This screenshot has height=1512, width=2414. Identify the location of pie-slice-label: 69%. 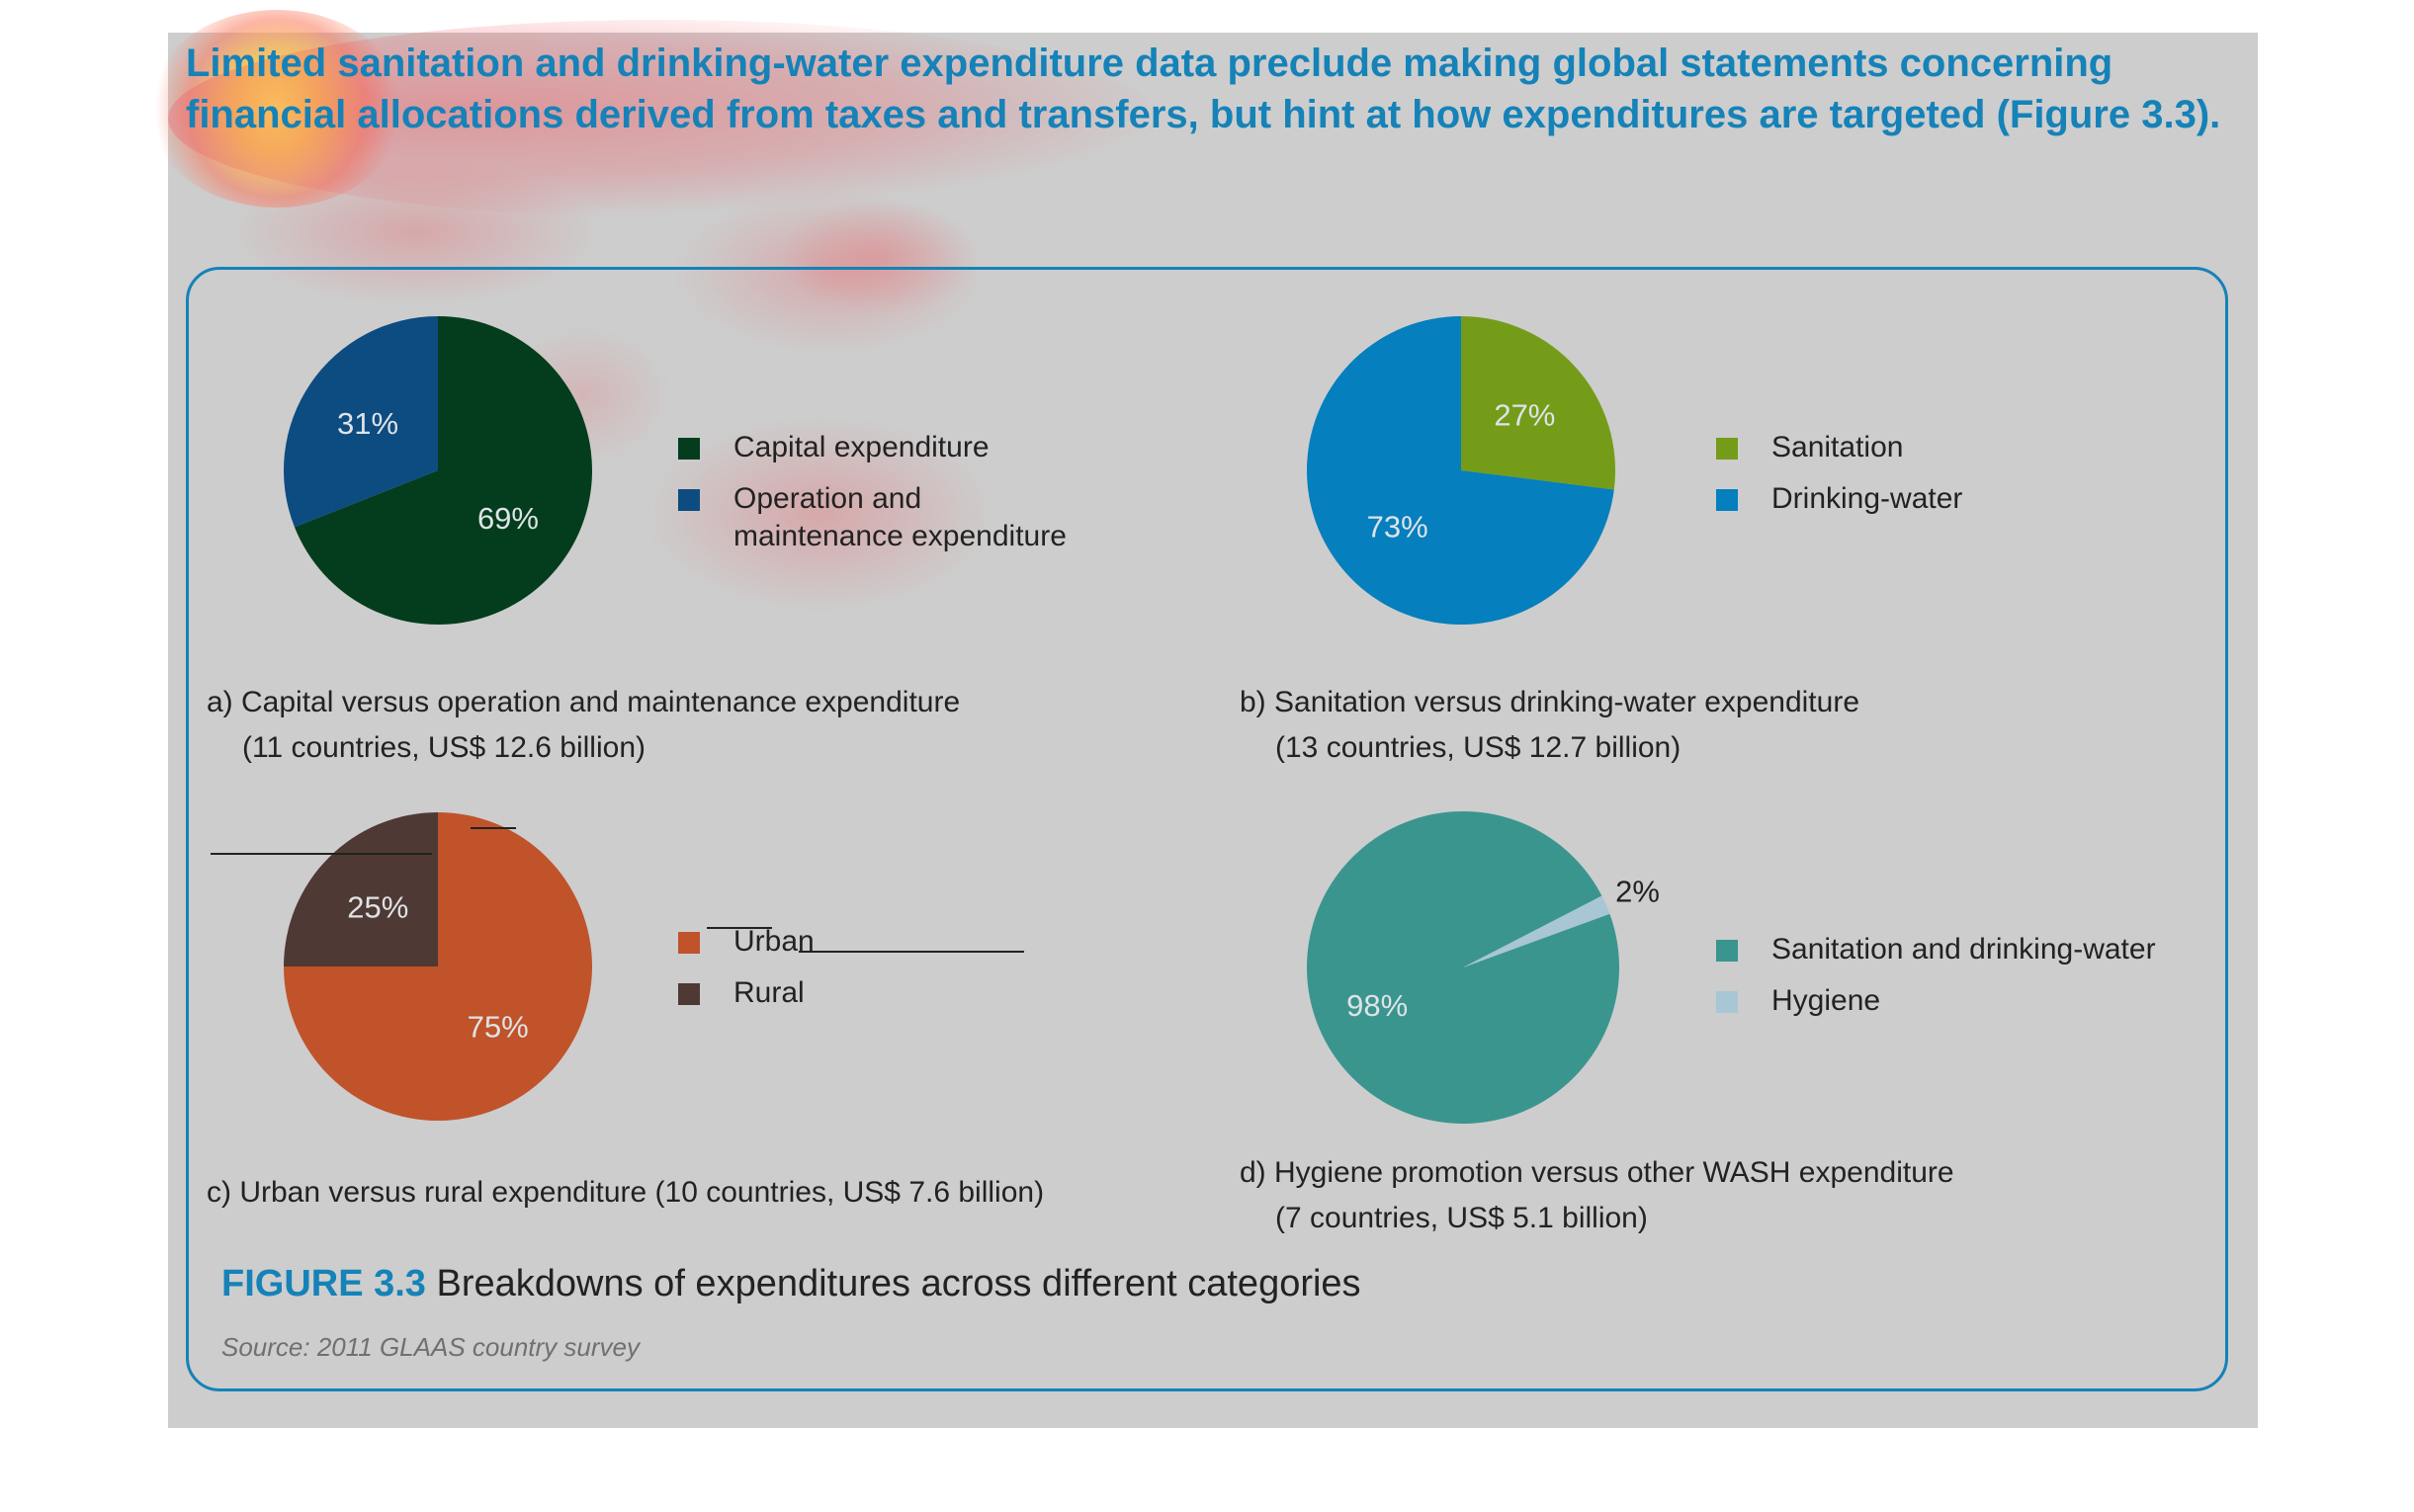
(508, 518).